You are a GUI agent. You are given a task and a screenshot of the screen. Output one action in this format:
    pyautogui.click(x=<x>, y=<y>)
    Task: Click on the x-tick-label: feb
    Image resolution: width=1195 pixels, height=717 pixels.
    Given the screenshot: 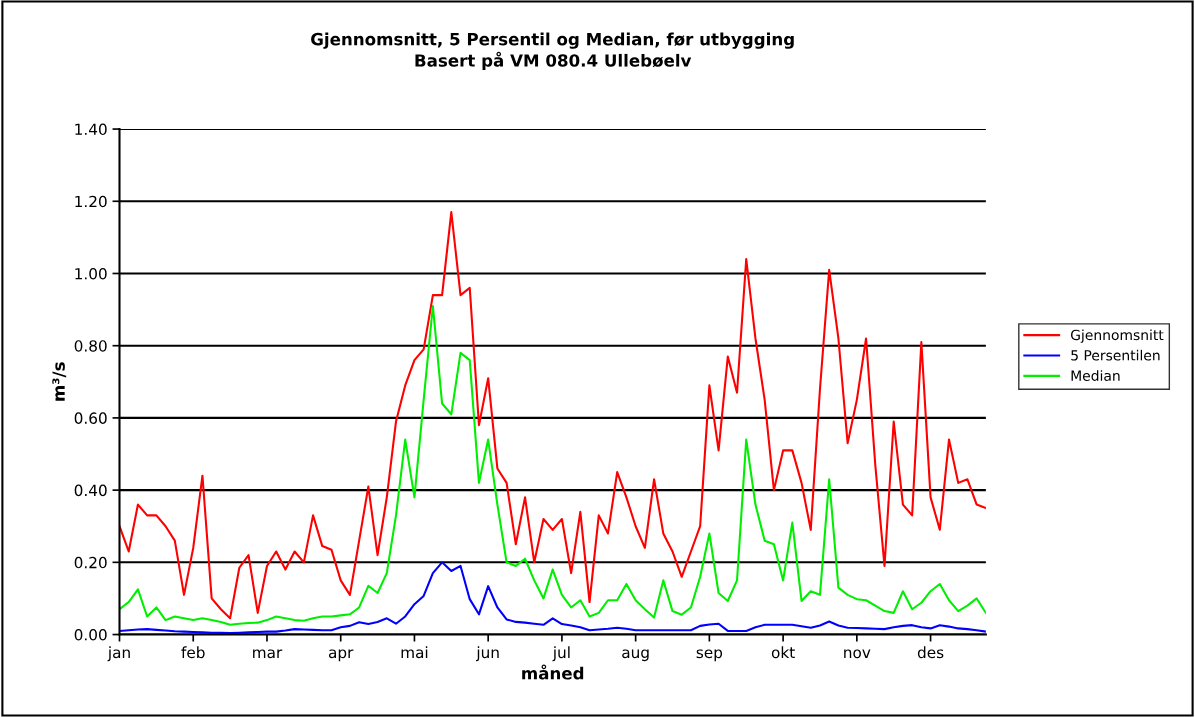 What is the action you would take?
    pyautogui.click(x=193, y=652)
    